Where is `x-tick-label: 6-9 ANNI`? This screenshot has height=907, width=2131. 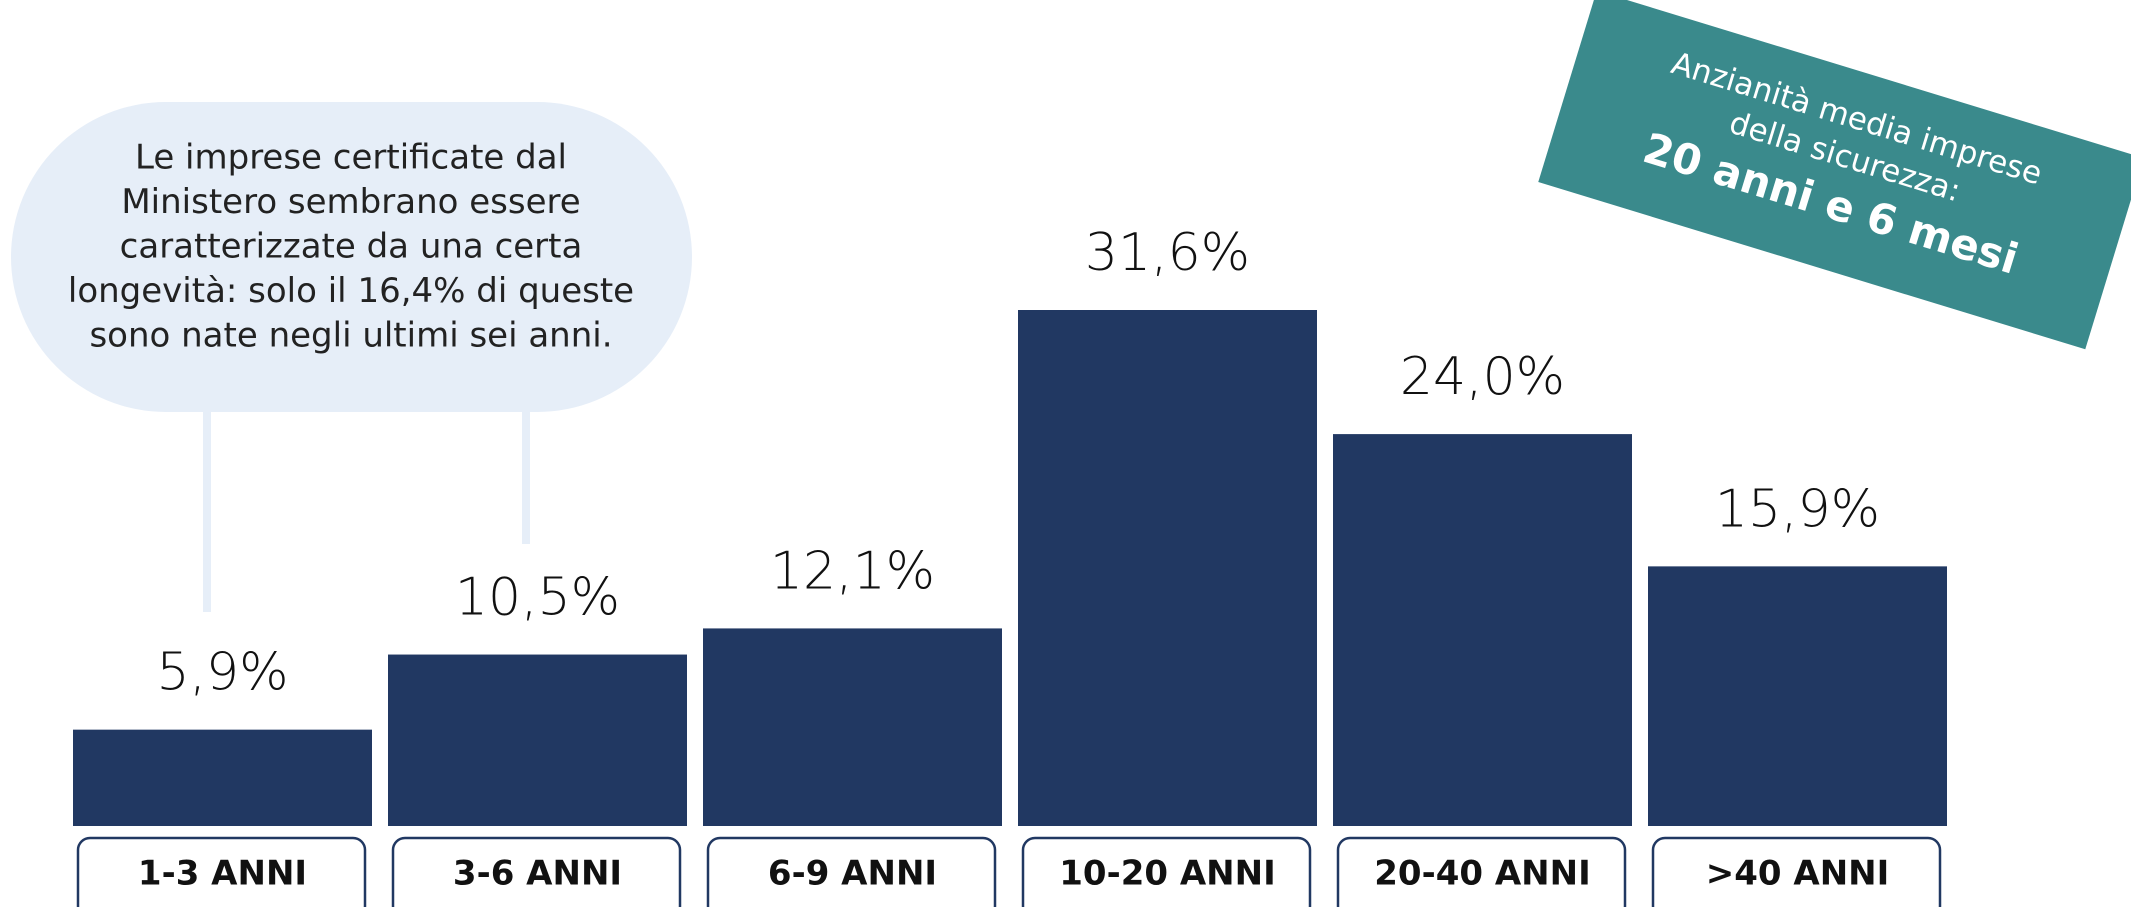 x-tick-label: 6-9 ANNI is located at coordinates (852, 874).